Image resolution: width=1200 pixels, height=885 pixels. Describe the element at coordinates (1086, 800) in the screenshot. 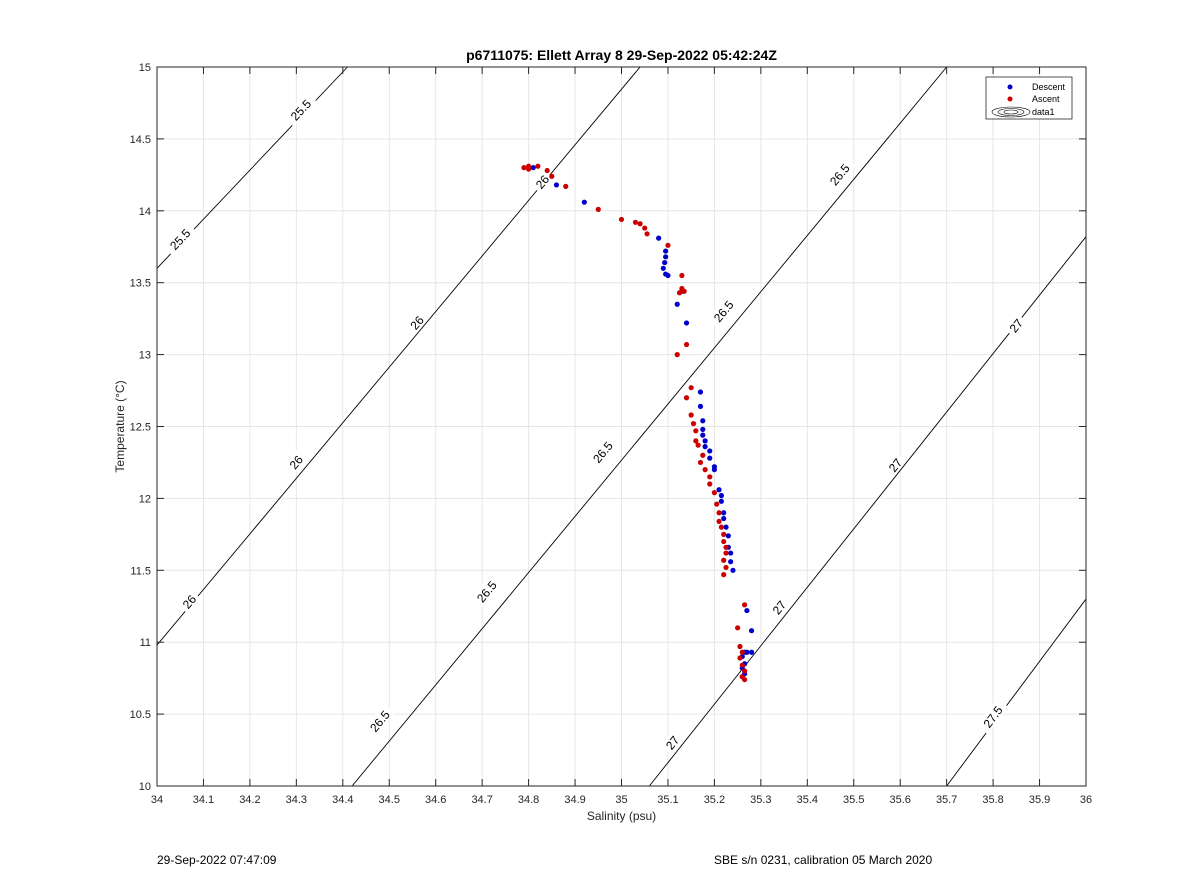

I see `x-tick-label: 36` at that location.